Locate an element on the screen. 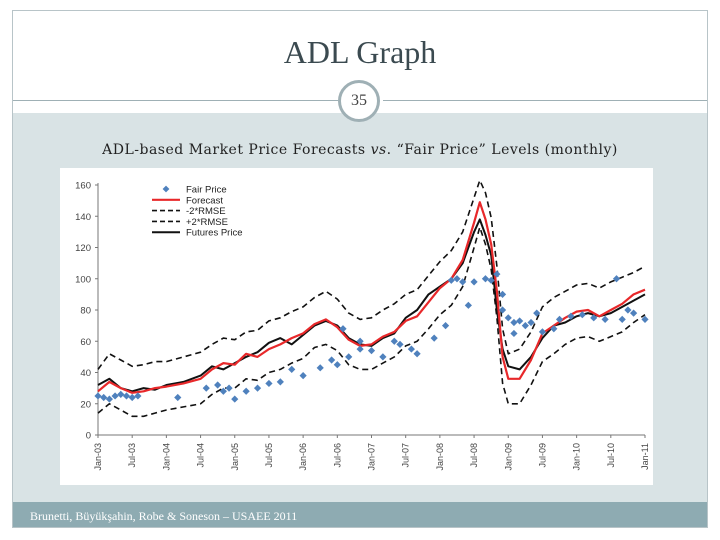  title-rule-left is located at coordinates (175, 100).